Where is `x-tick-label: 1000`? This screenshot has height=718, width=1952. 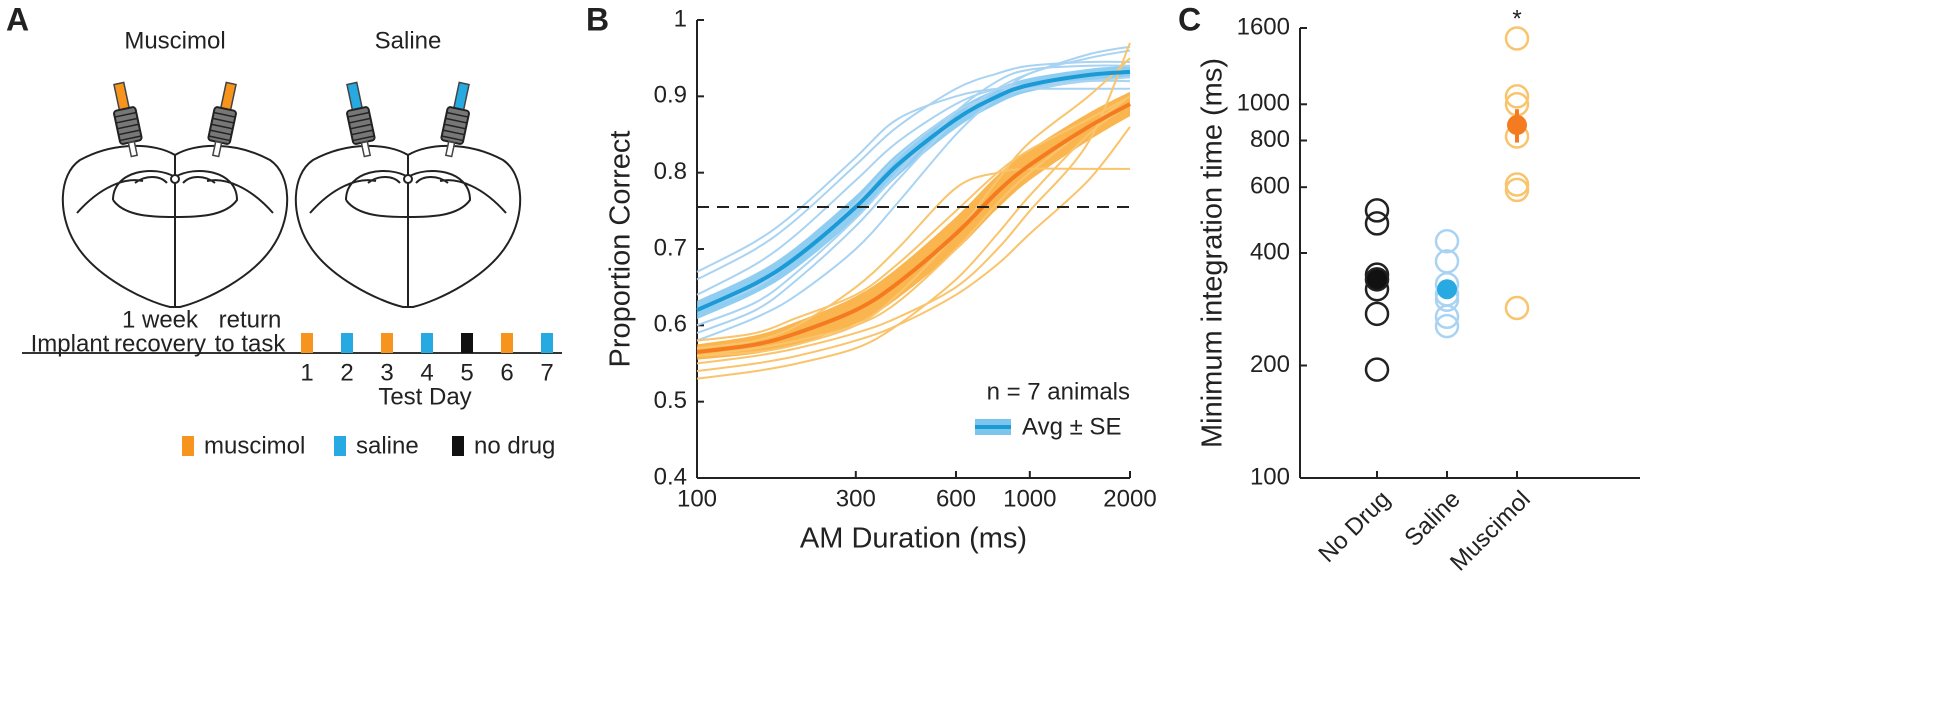 x-tick-label: 1000 is located at coordinates (1029, 498).